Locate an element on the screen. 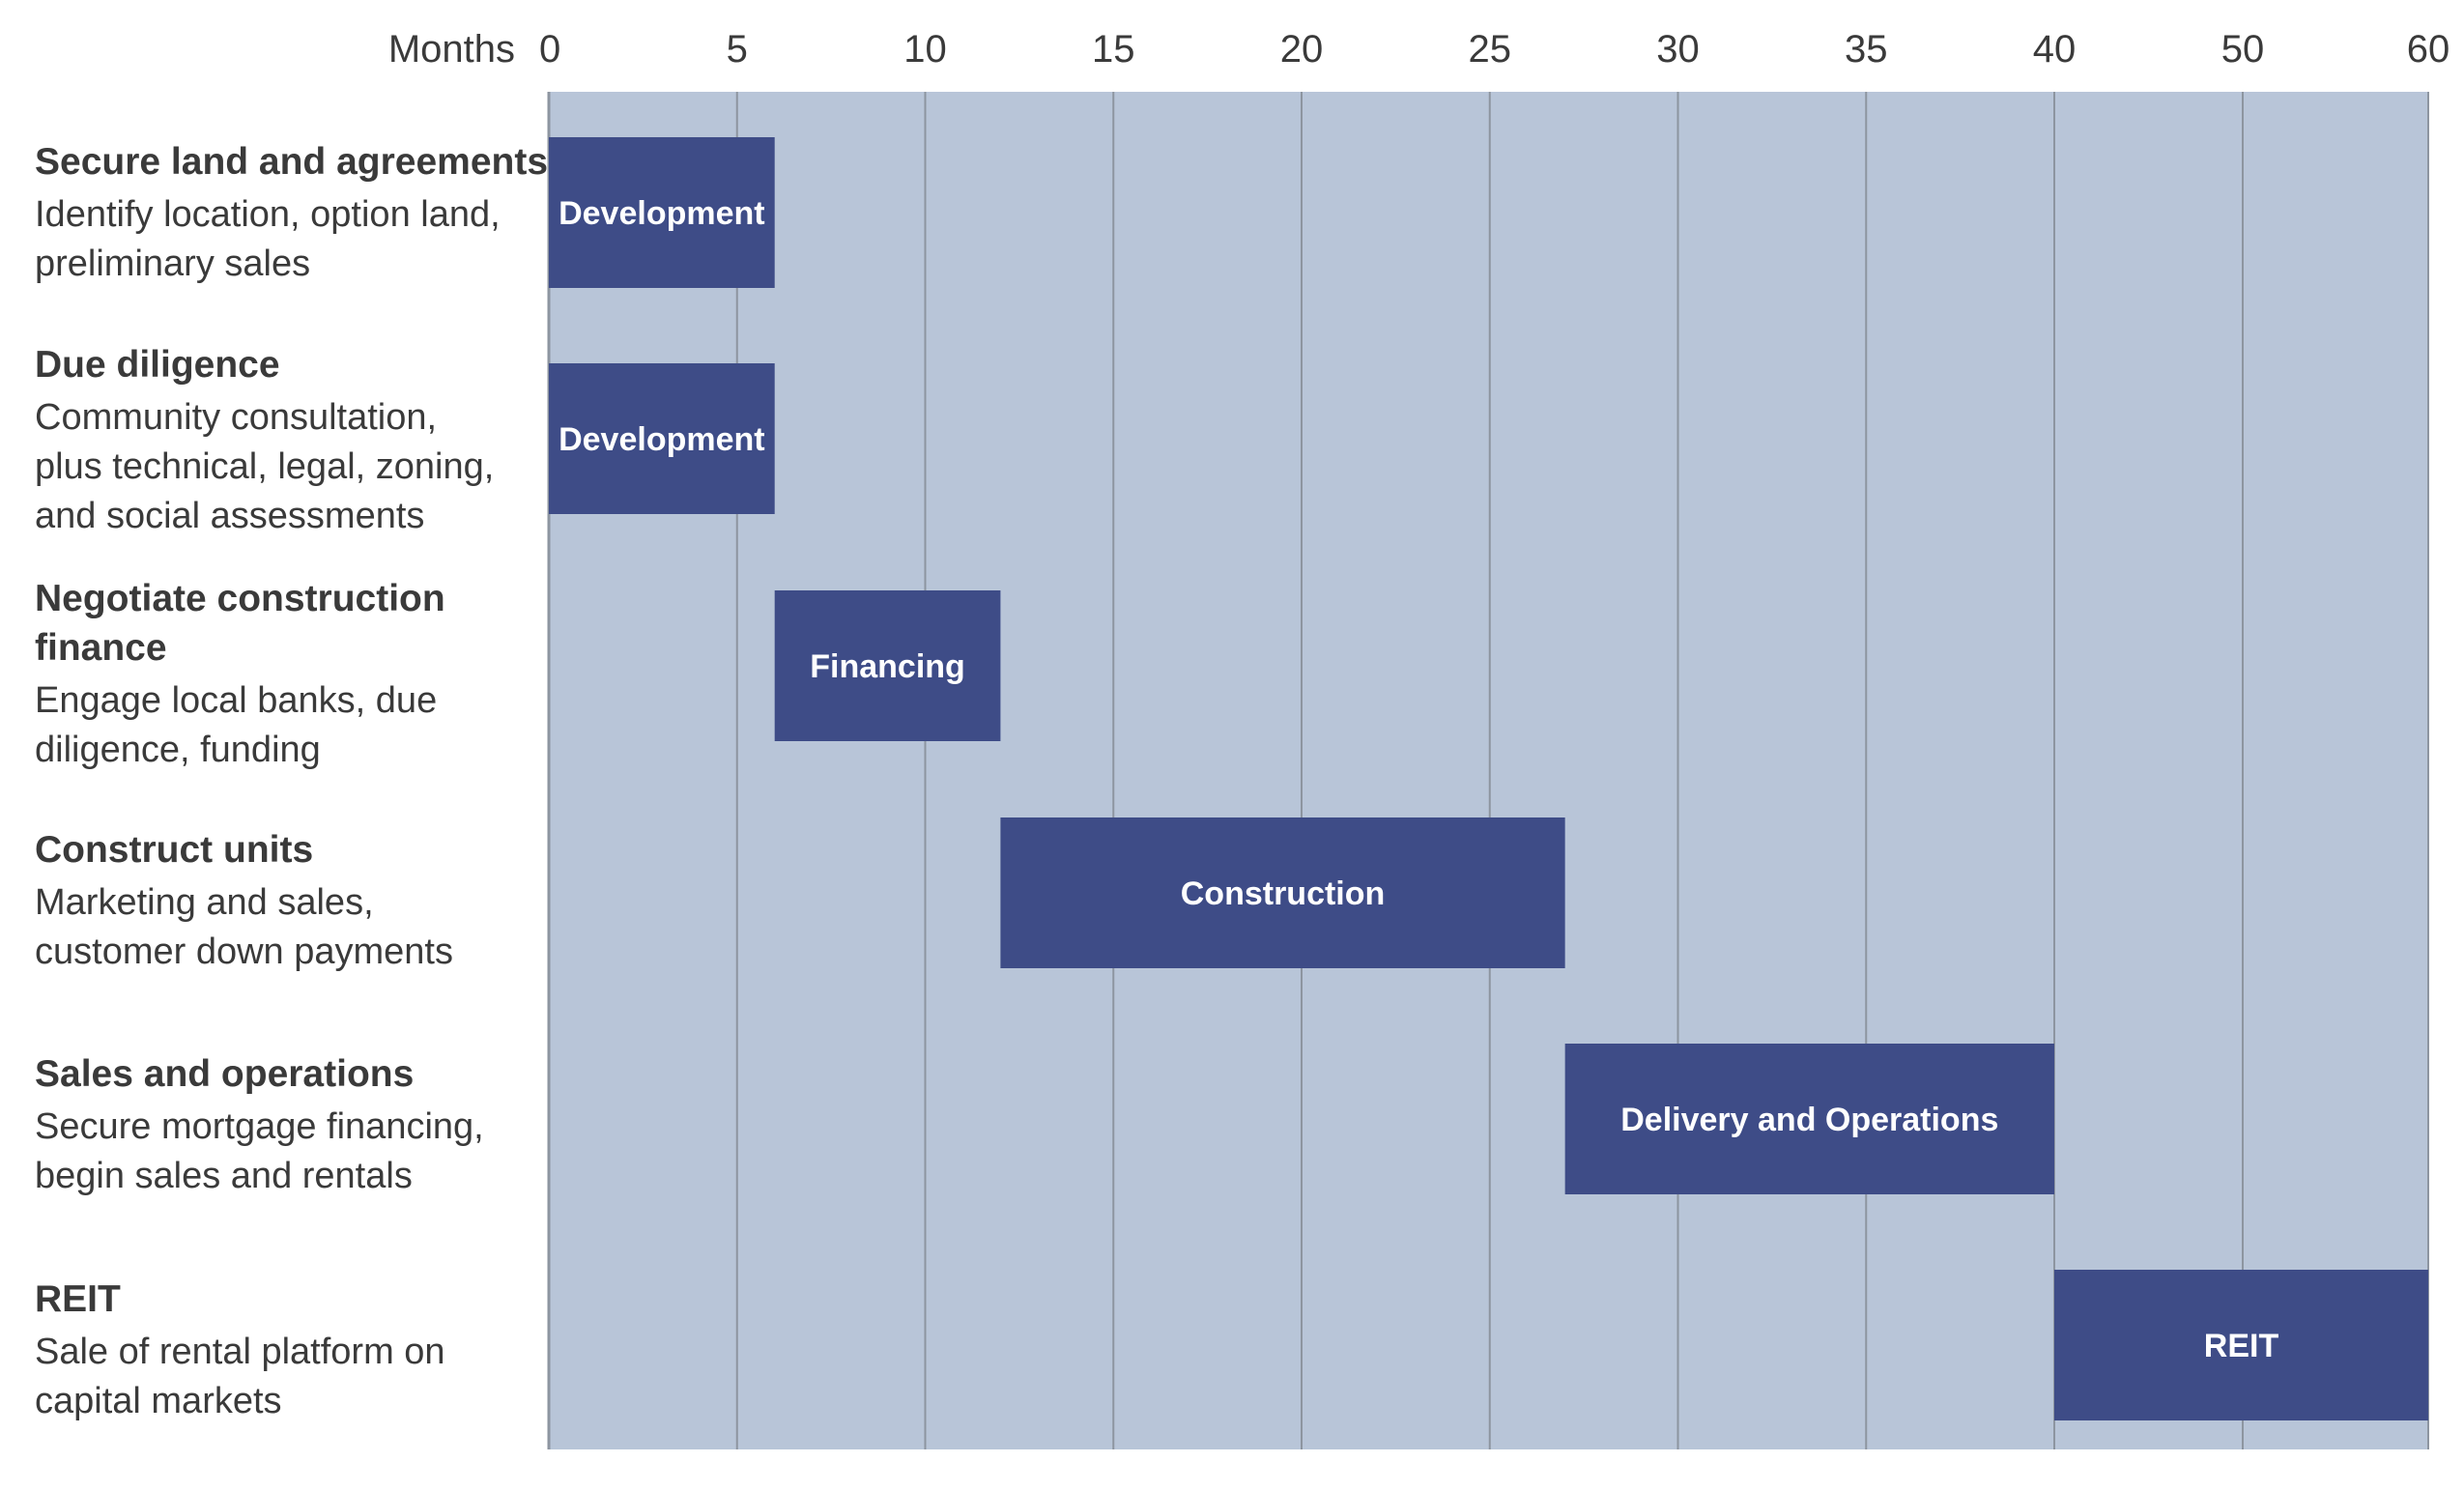 This screenshot has height=1491, width=2464. x-tick-label: 20 is located at coordinates (1302, 49).